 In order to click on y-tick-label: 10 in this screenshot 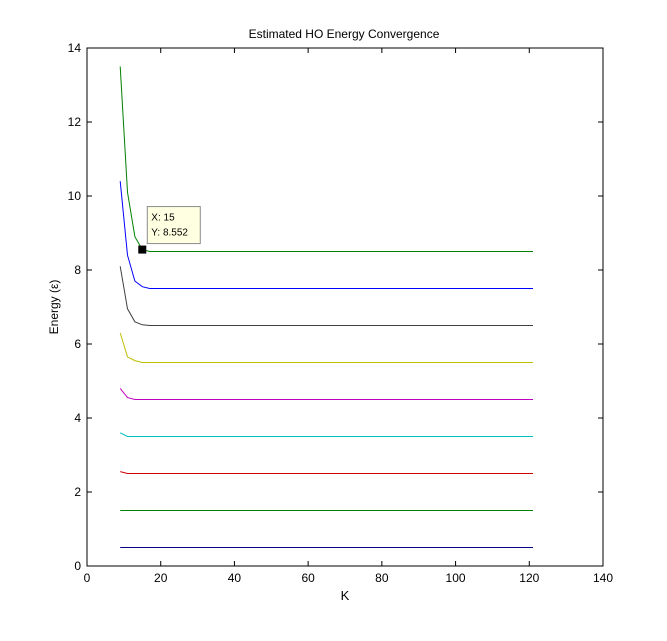, I will do `click(75, 196)`.